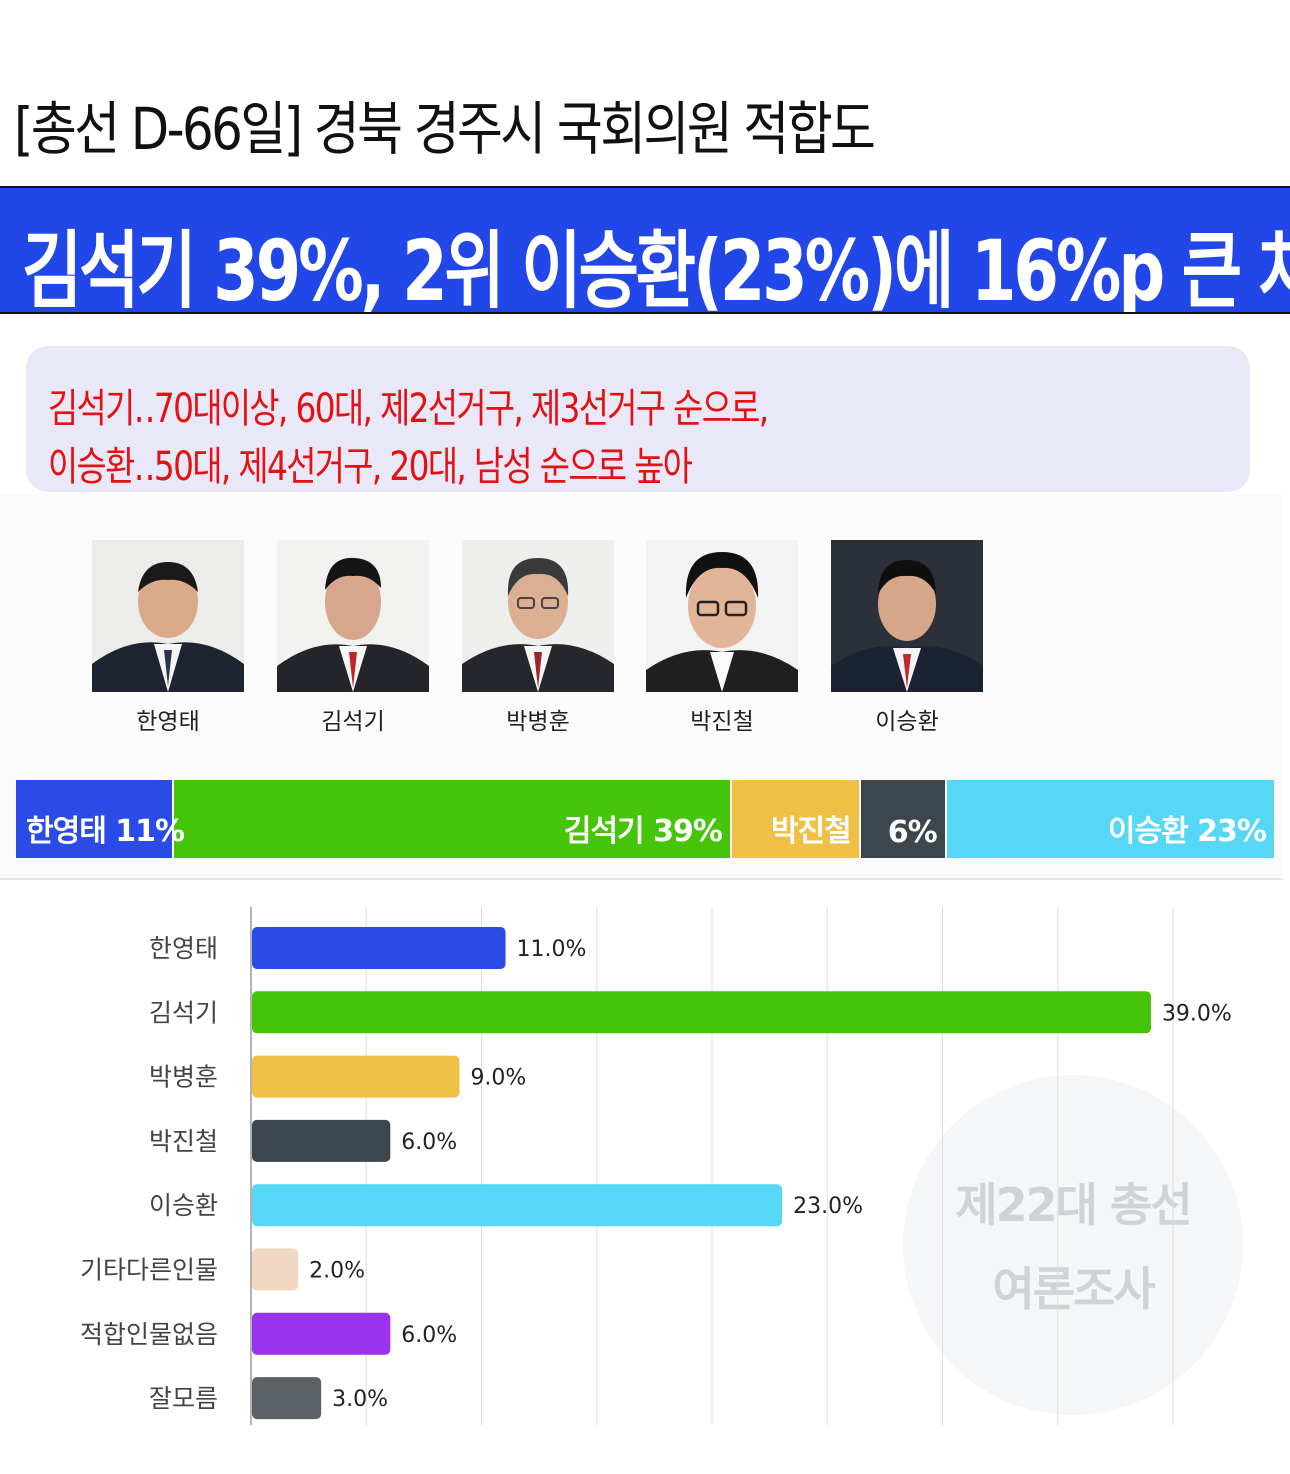 This screenshot has width=1290, height=1474. What do you see at coordinates (811, 831) in the screenshot?
I see `stacked-segment-label: 박진철` at bounding box center [811, 831].